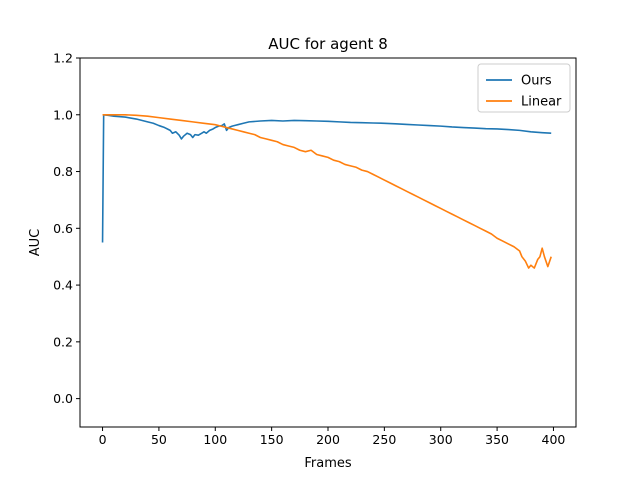  Describe the element at coordinates (103, 439) in the screenshot. I see `x-tick-label: 0` at that location.